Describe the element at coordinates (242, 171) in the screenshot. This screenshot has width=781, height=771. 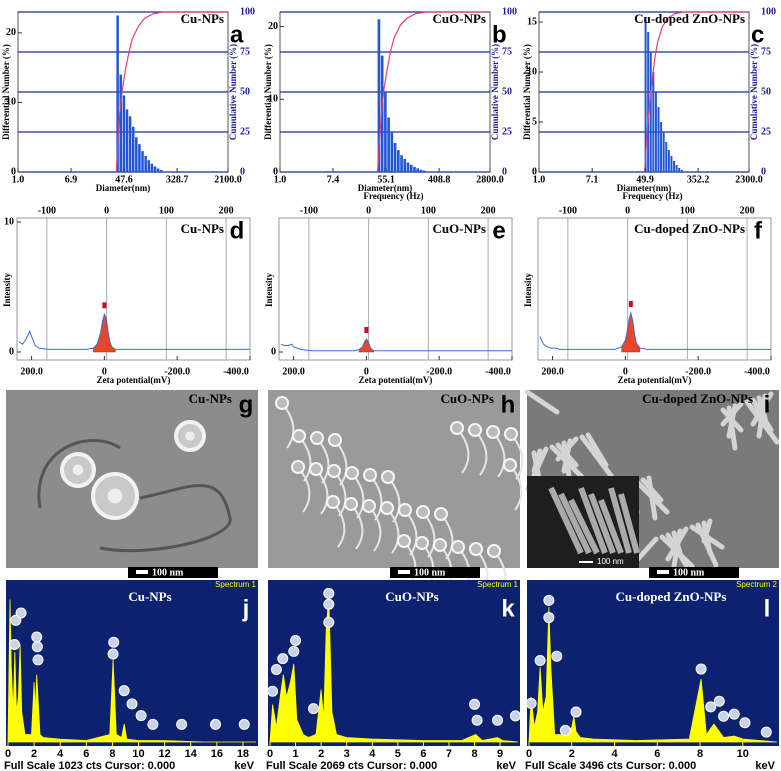
I see `y2-tick-label: 0` at that location.